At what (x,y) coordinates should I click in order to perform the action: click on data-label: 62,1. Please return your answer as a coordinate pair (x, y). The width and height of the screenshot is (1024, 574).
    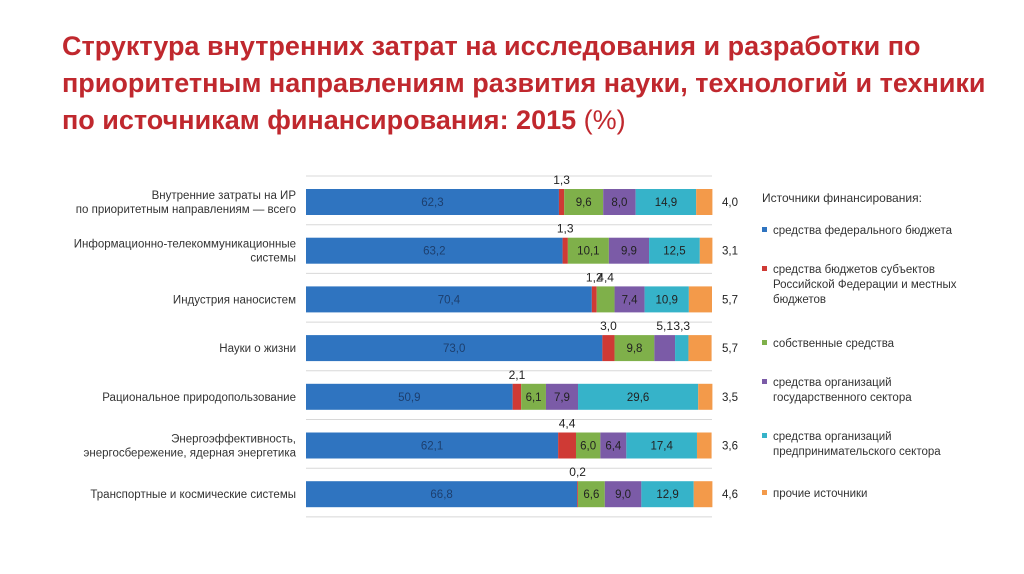
    Looking at the image, I should click on (432, 447).